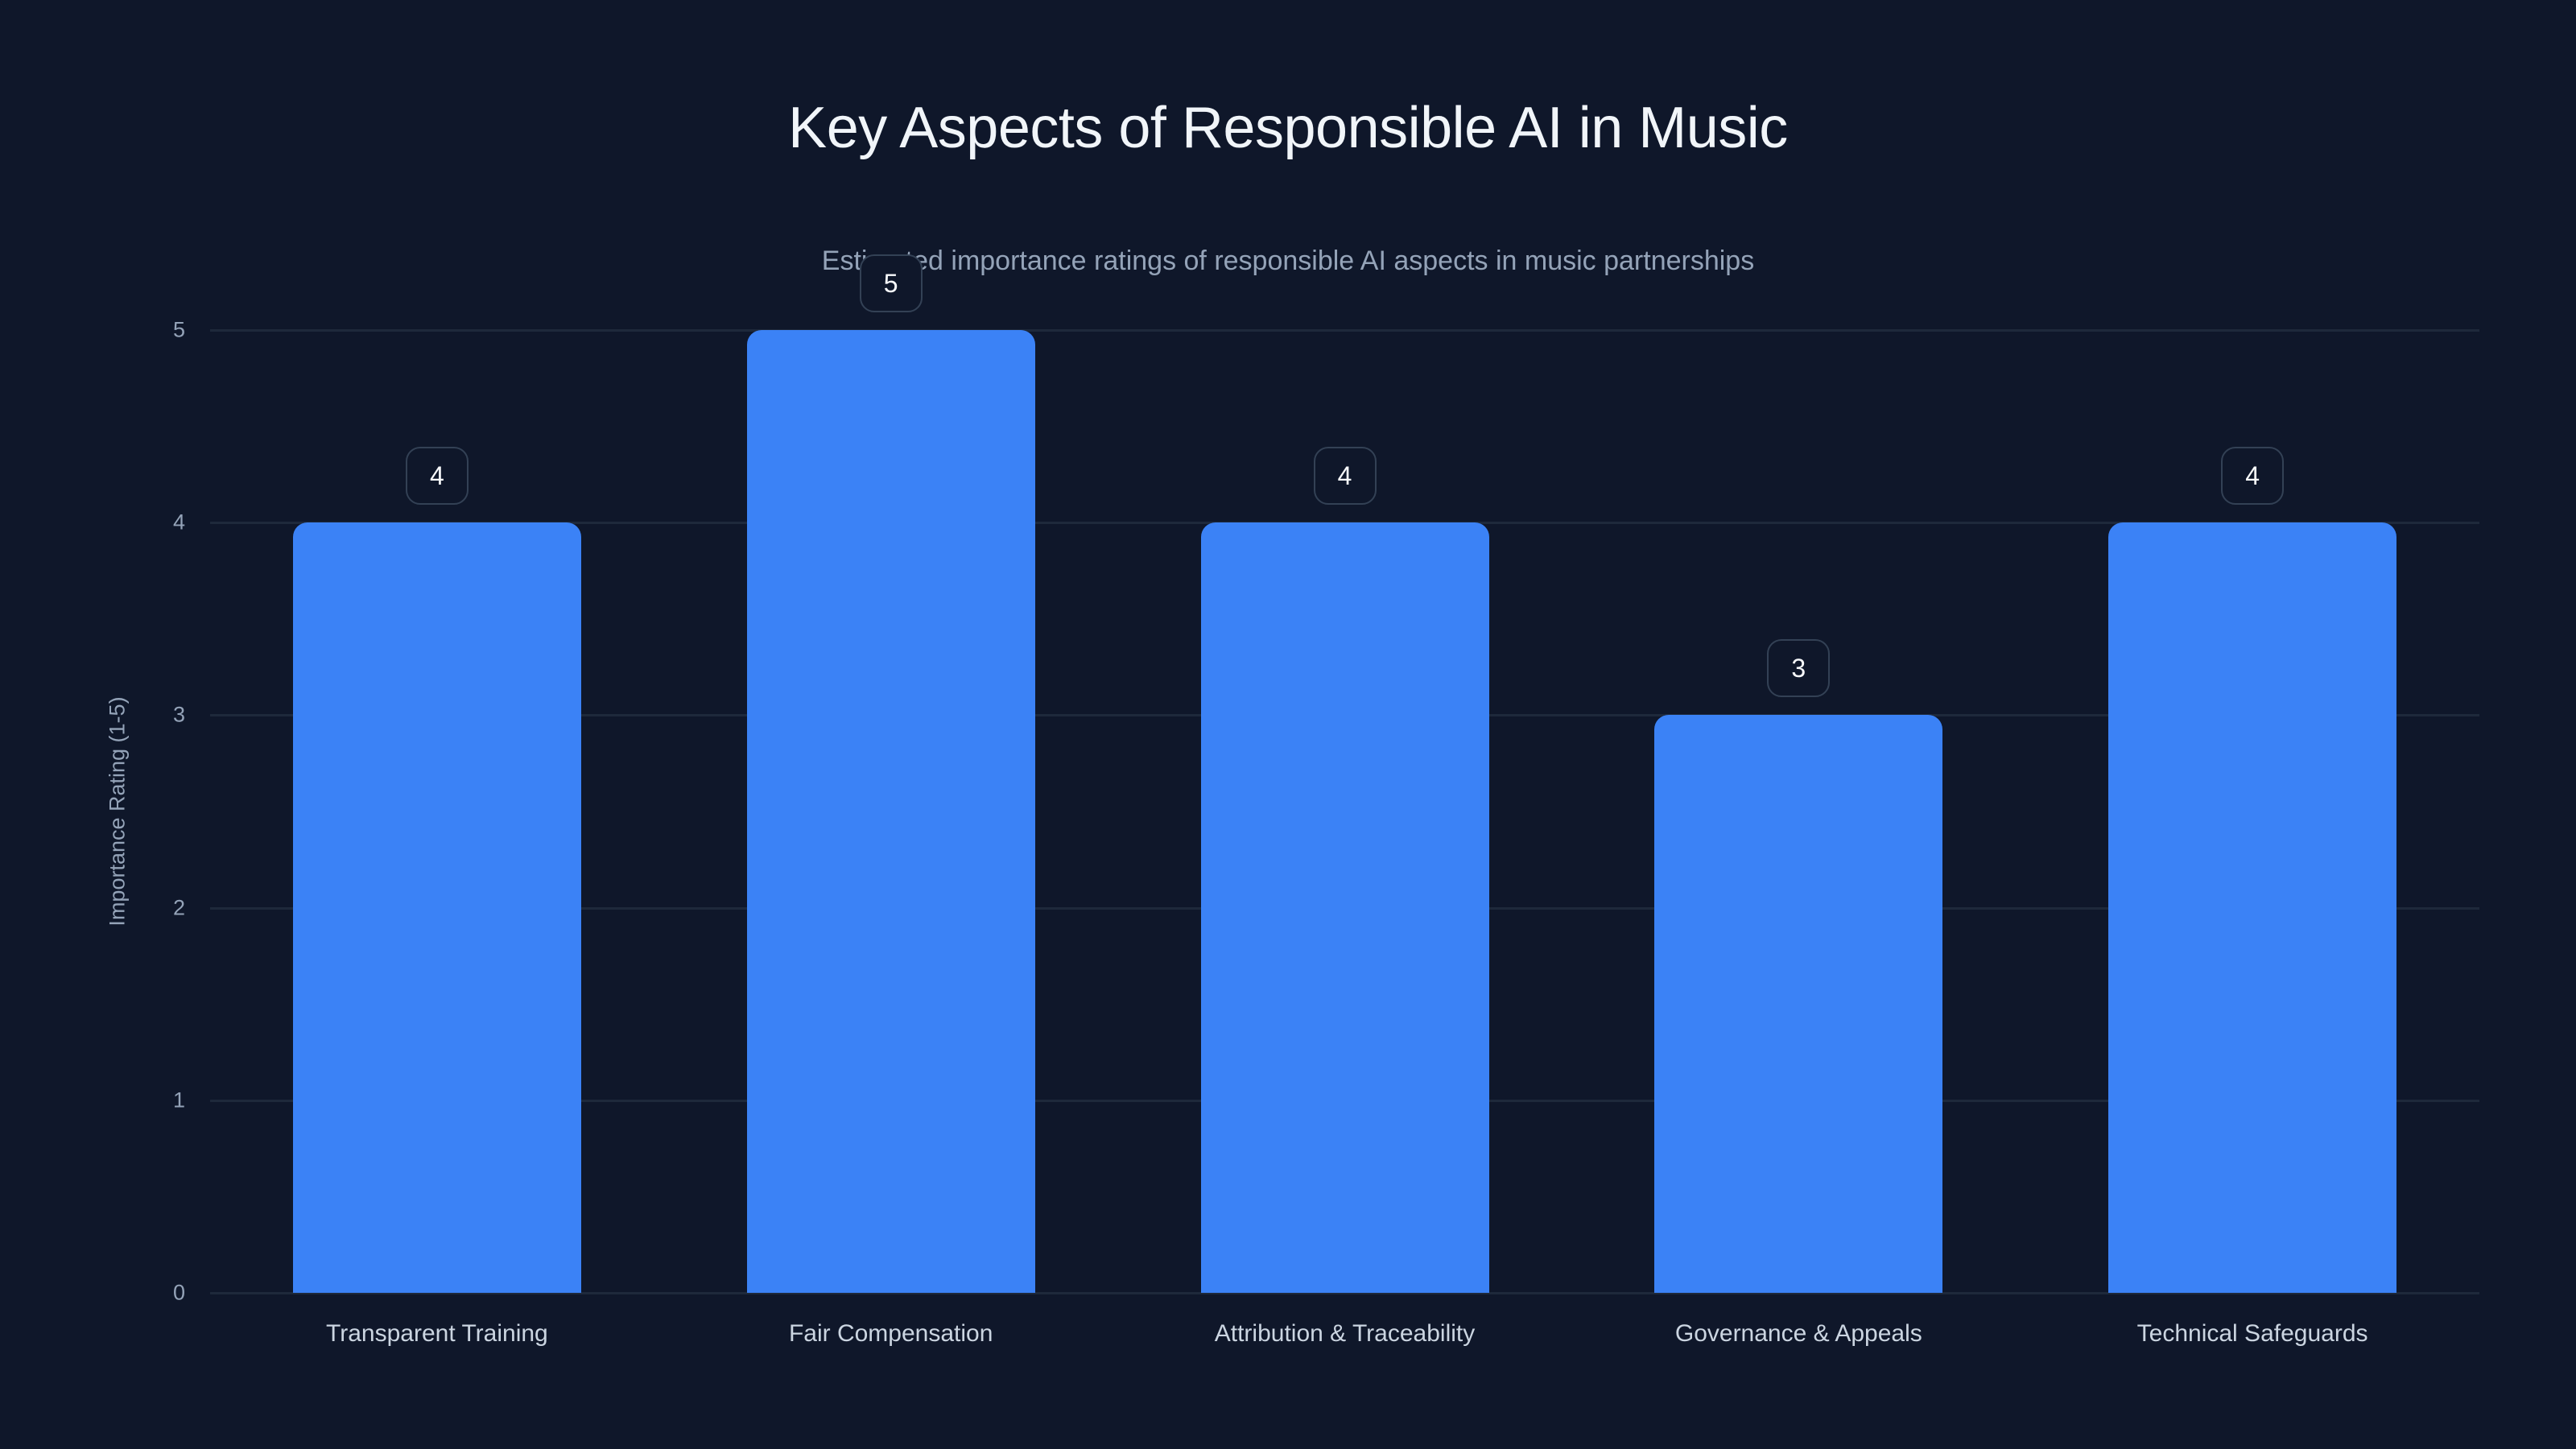  I want to click on x-tick-label: Transparent Training, so click(437, 1333).